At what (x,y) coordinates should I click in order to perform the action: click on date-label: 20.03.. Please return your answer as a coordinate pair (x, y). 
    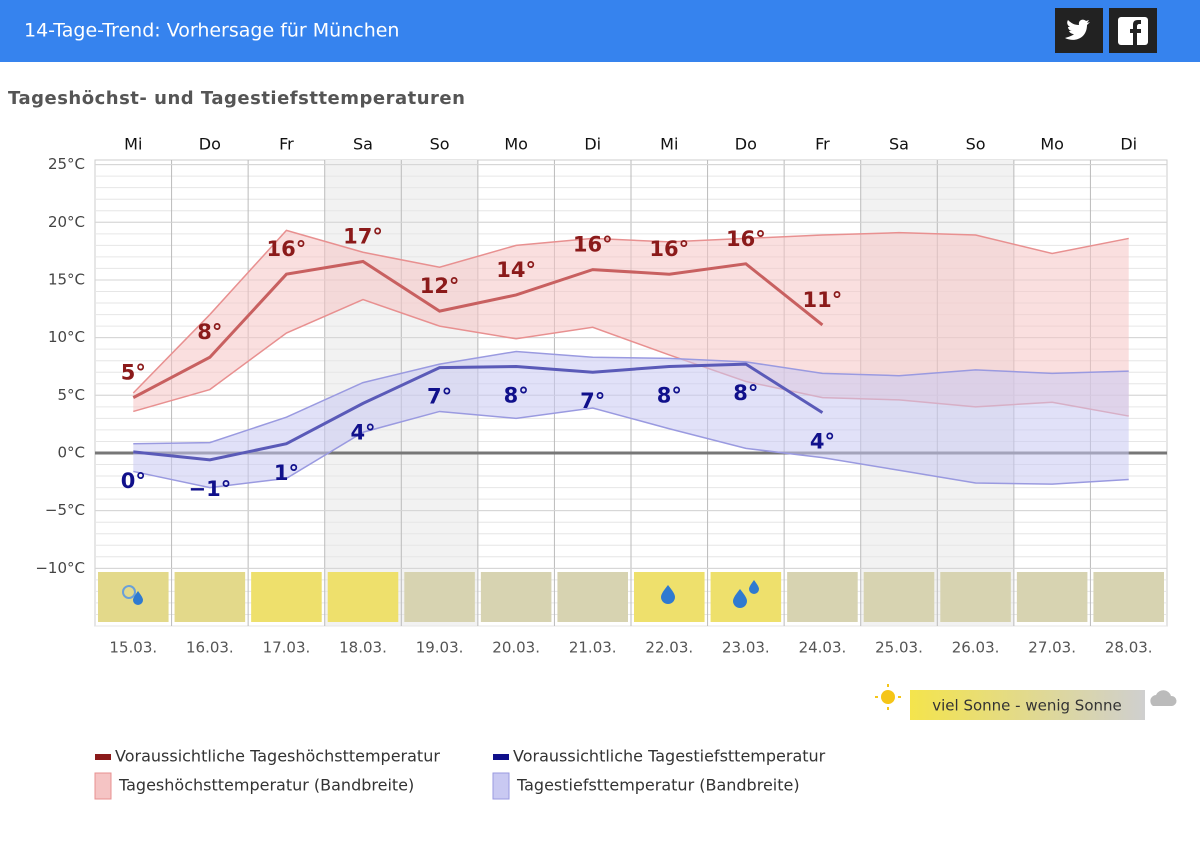
    Looking at the image, I should click on (516, 648).